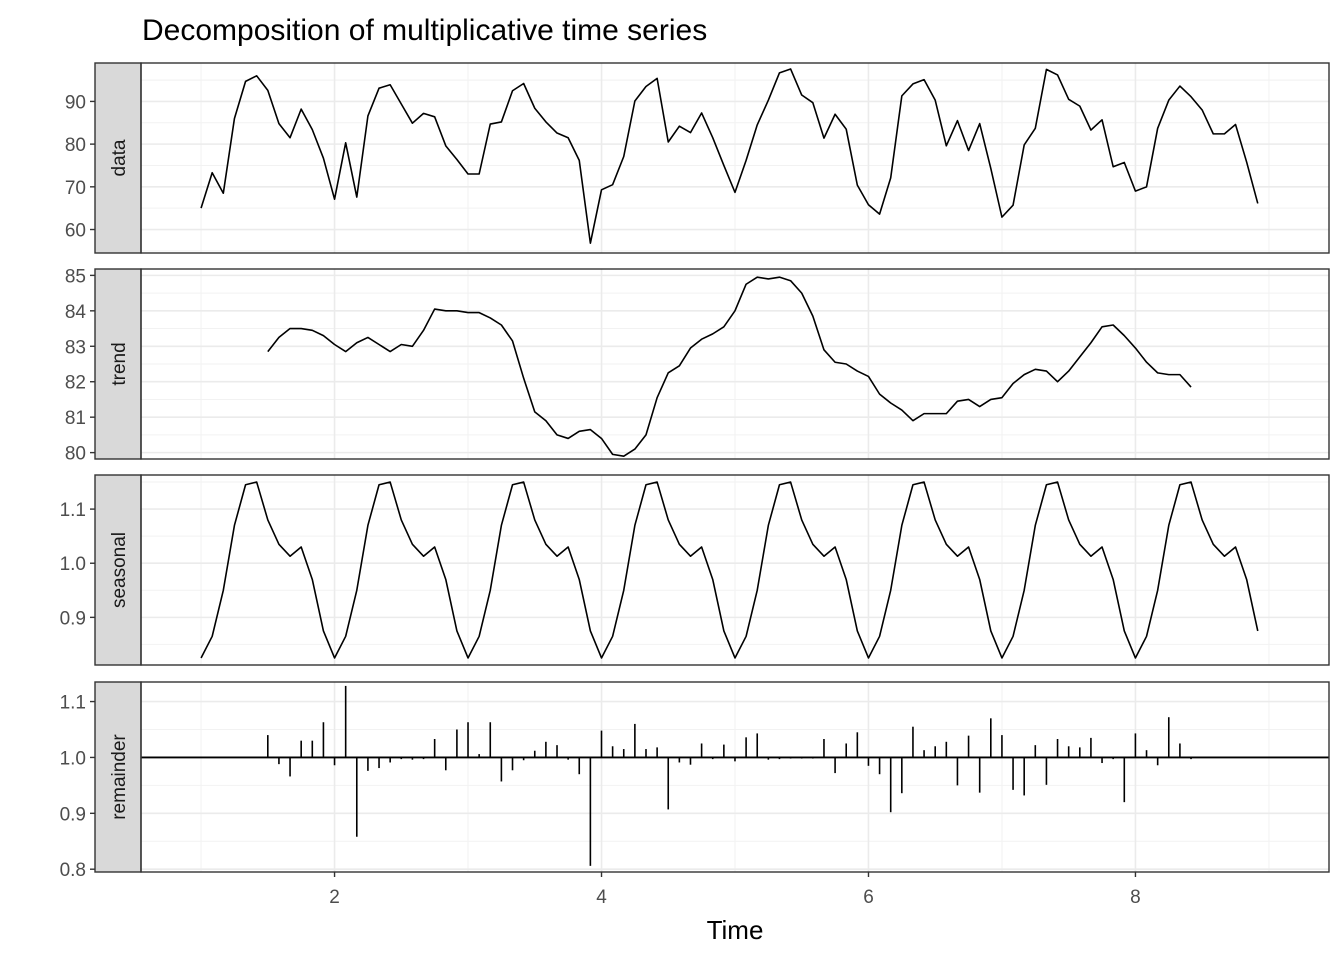  What do you see at coordinates (729, 570) in the screenshot?
I see `series-line-seasonal` at bounding box center [729, 570].